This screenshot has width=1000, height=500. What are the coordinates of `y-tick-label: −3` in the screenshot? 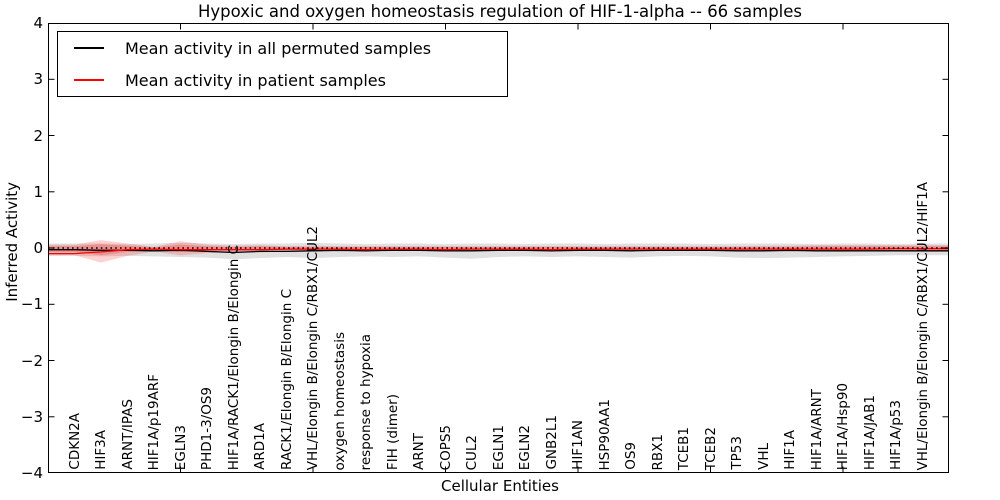 It's located at (31, 416).